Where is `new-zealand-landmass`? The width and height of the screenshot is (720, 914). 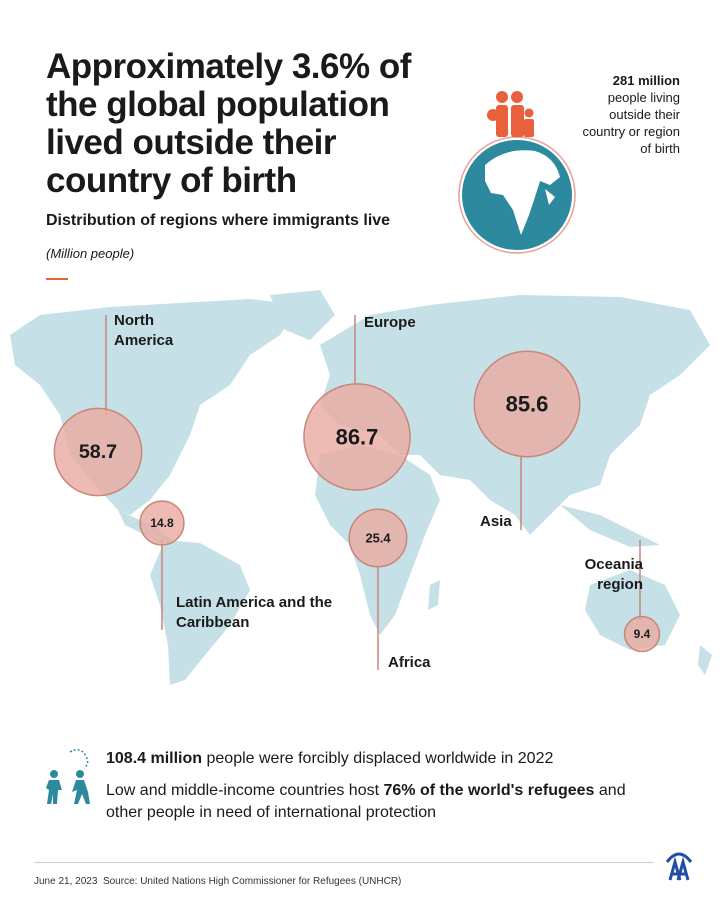
new-zealand-landmass is located at coordinates (705, 660).